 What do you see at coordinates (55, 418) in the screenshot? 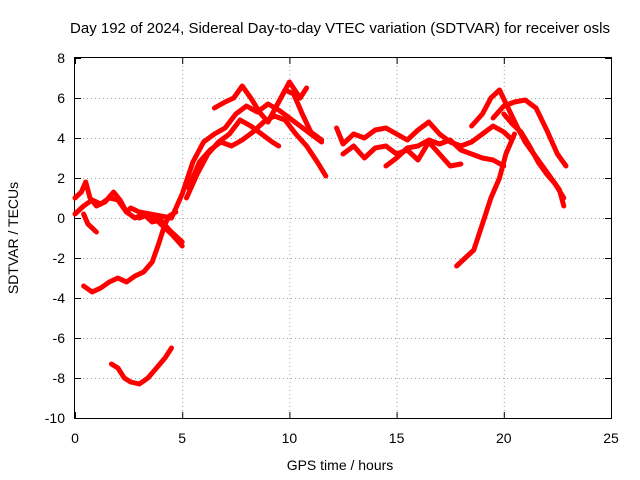
I see `y-tick-label: -10` at bounding box center [55, 418].